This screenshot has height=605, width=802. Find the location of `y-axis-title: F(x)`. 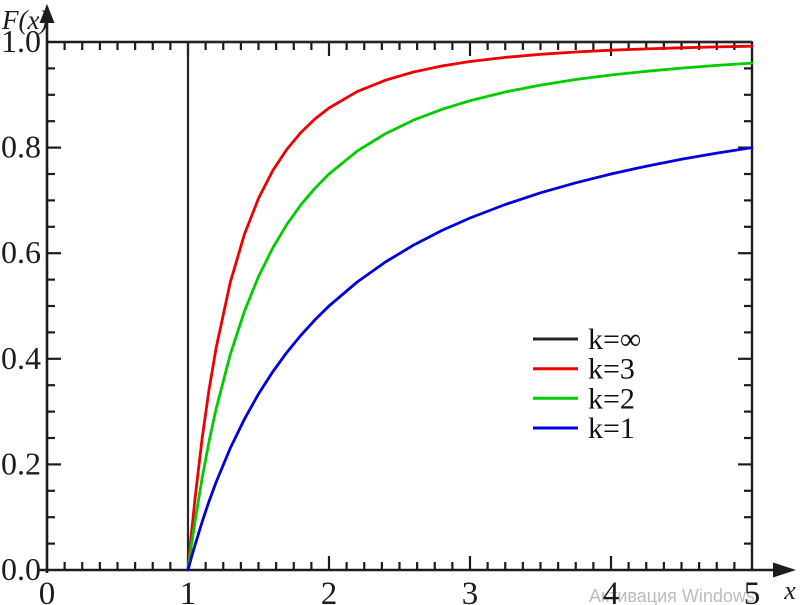

y-axis-title: F(x) is located at coordinates (24, 20).